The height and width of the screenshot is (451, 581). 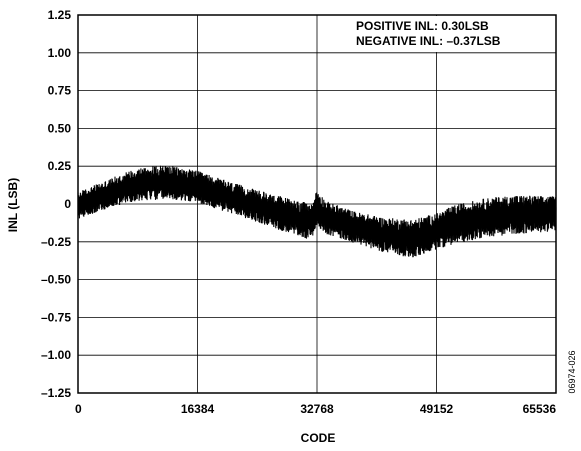 I want to click on y-tick-label: 0, so click(x=67, y=204).